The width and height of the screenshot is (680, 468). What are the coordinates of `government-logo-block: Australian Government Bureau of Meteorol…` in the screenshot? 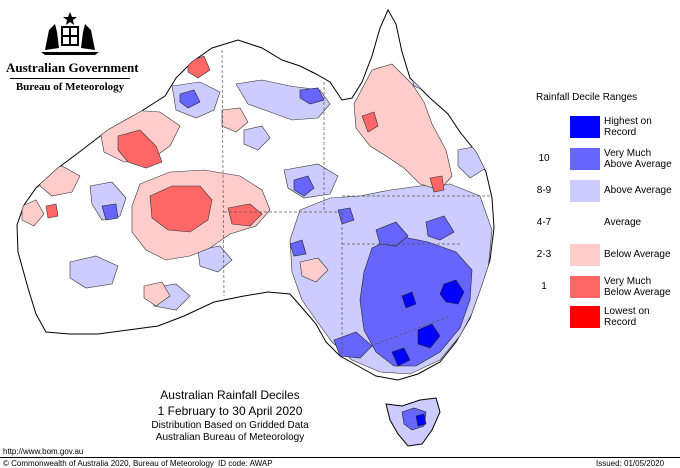 It's located at (72, 51).